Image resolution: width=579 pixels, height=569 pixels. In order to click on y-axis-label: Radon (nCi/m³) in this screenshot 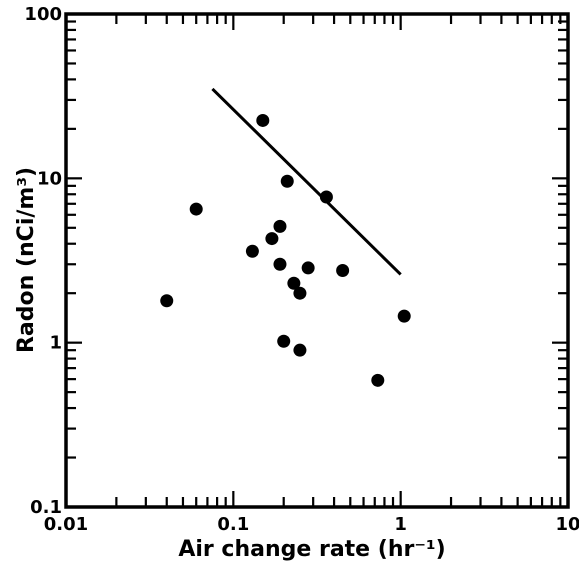, I will do `click(26, 260)`.